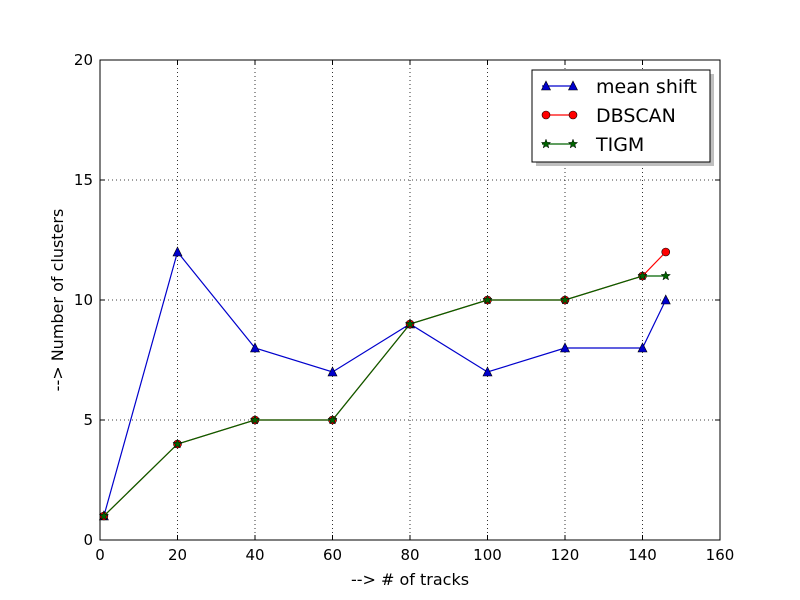 The height and width of the screenshot is (600, 800). I want to click on legend-box, so click(621, 116).